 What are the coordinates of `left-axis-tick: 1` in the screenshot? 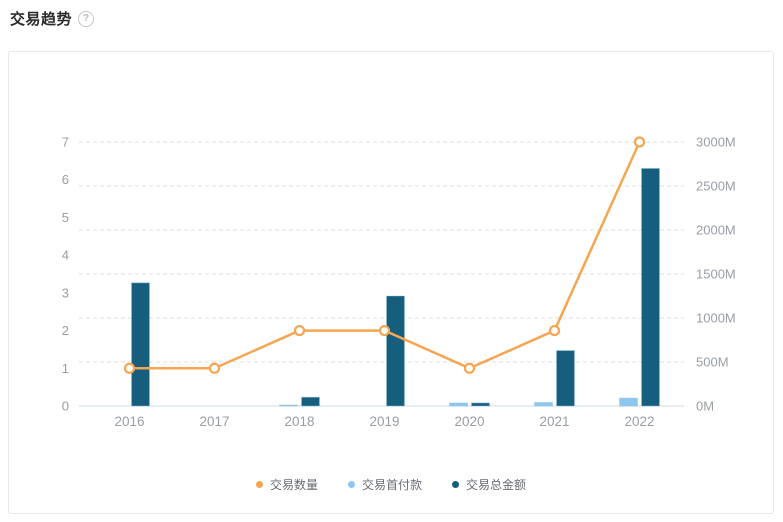 It's located at (65, 368).